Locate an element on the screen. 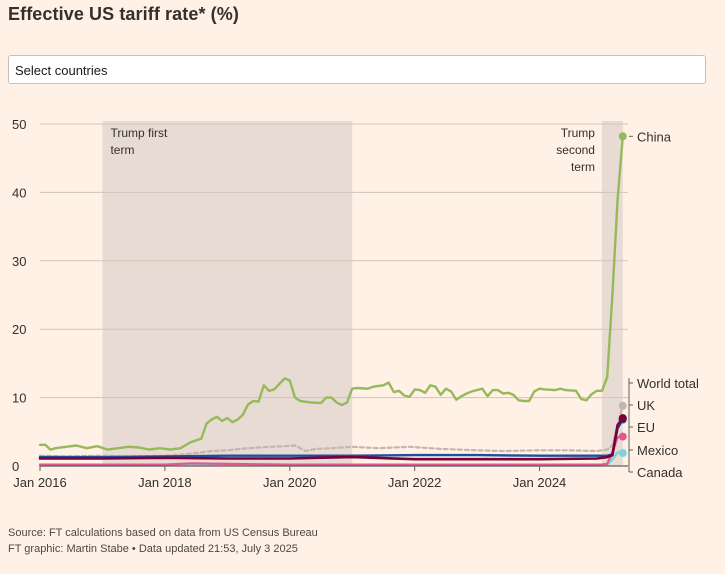  second-term-label-line-2: second is located at coordinates (575, 150).